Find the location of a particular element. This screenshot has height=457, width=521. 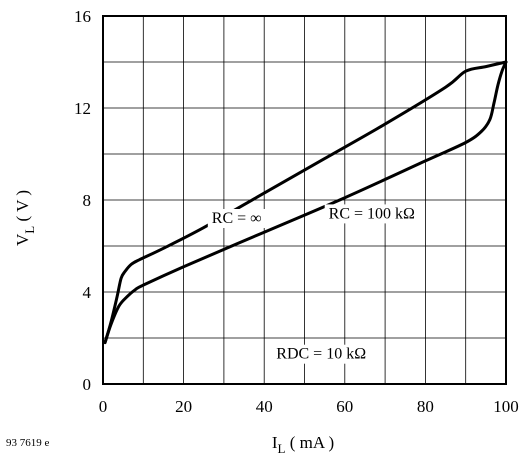

annotation: RDC = 10 kΩ is located at coordinates (321, 354).